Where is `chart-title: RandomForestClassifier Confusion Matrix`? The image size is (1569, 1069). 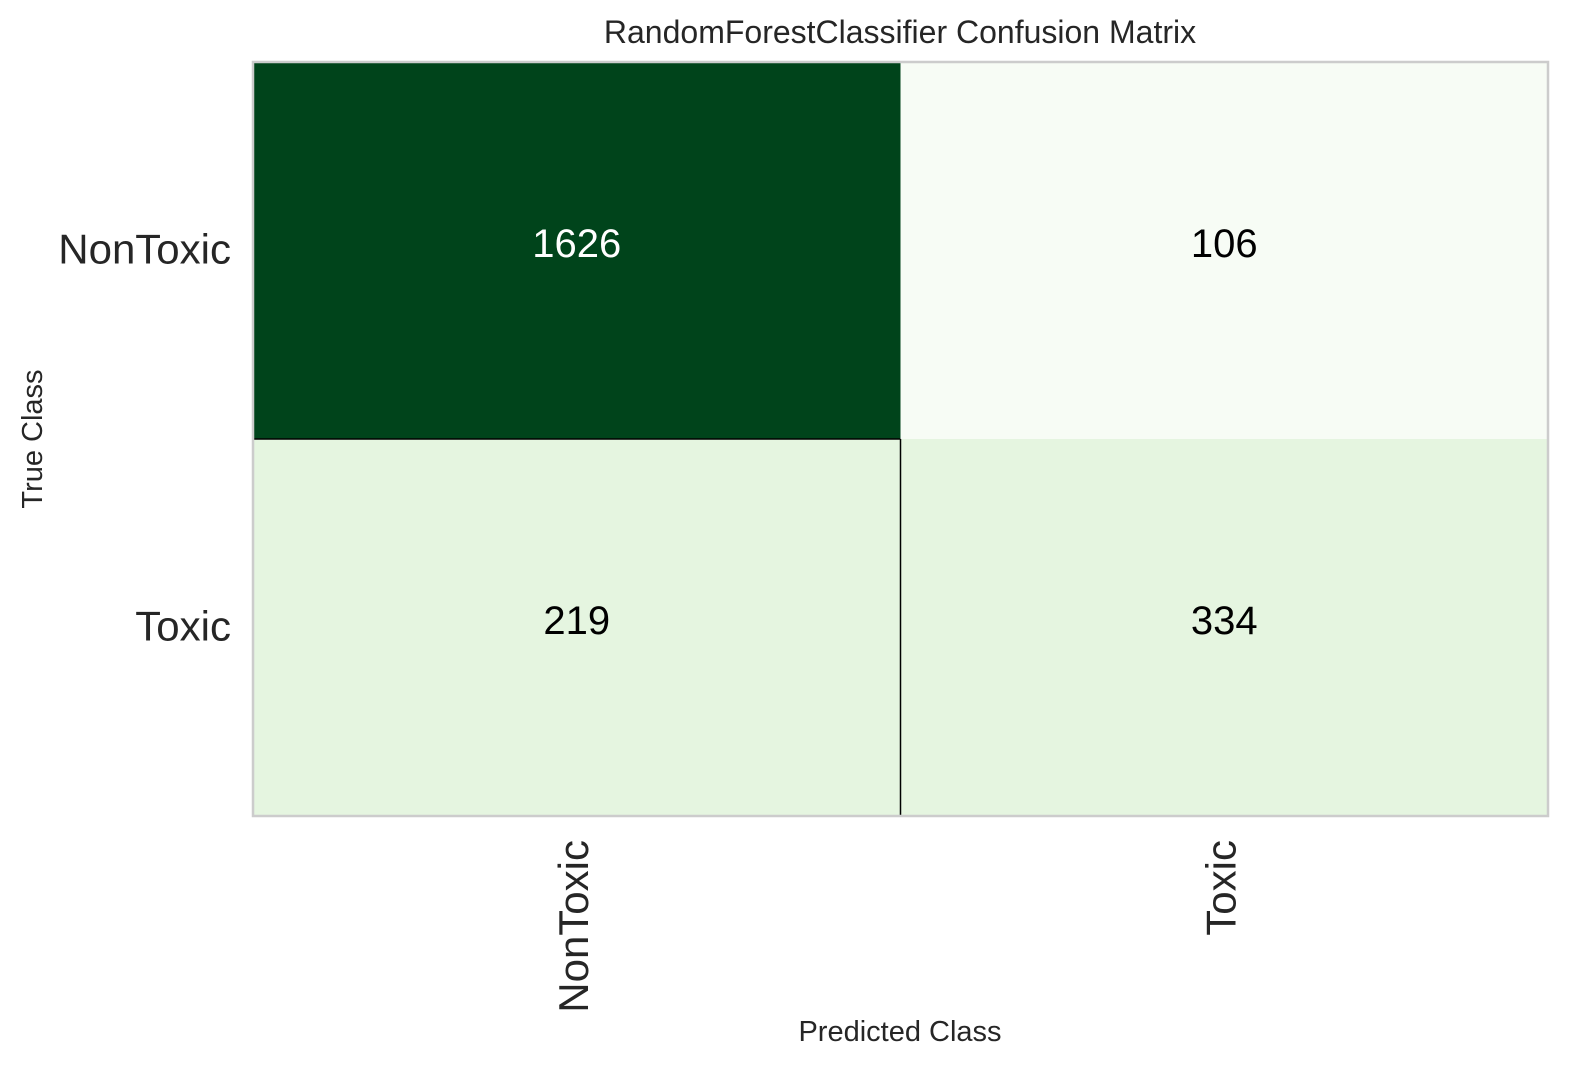
chart-title: RandomForestClassifier Confusion Matrix is located at coordinates (900, 32).